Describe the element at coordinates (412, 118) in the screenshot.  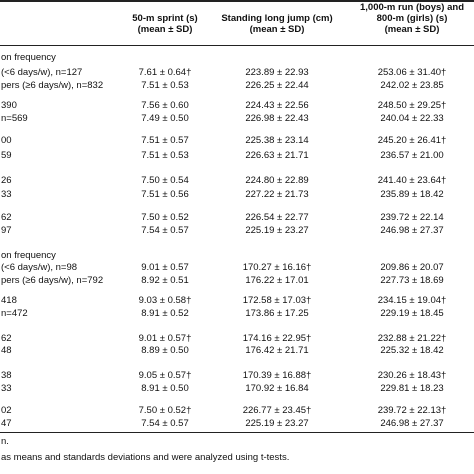
I see `cell: 240.04 ± 22.33` at that location.